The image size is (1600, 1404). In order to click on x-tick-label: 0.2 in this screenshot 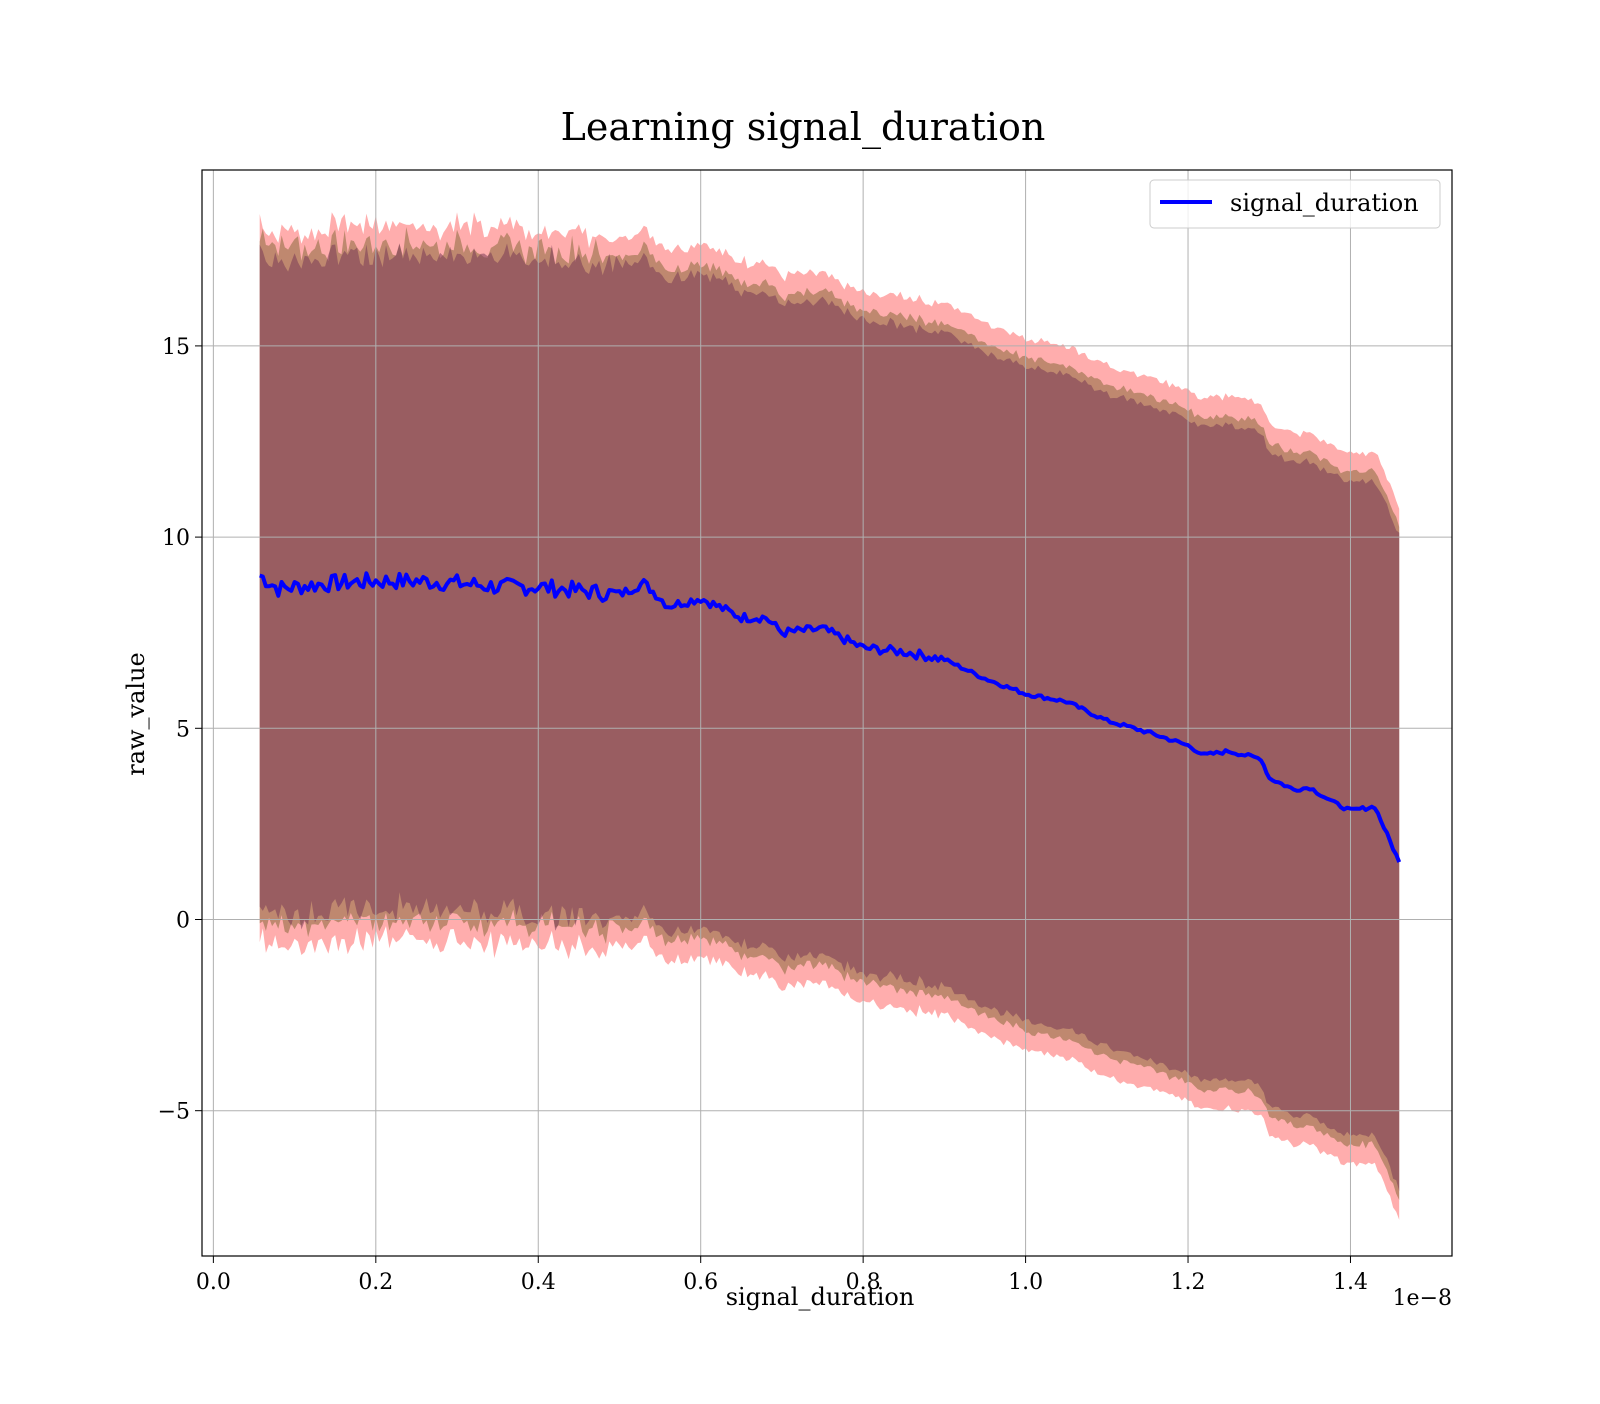, I will do `click(375, 1282)`.